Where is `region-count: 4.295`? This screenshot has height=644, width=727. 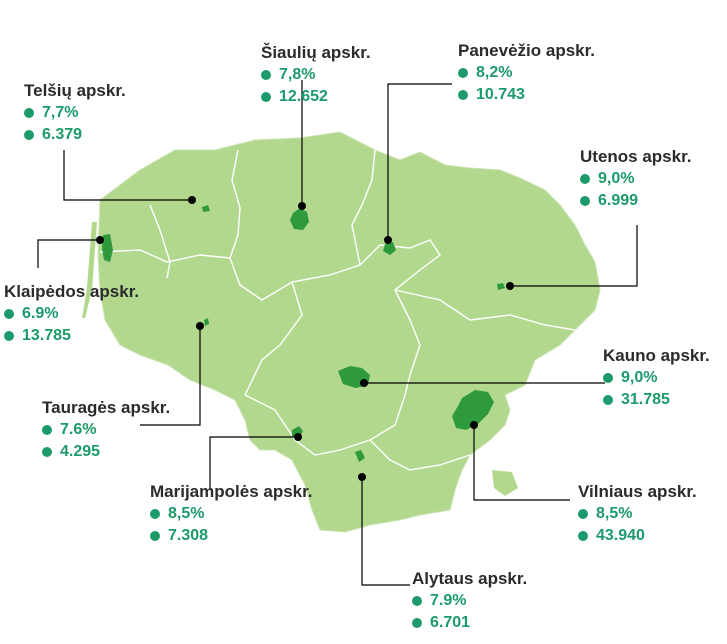
region-count: 4.295 is located at coordinates (80, 451).